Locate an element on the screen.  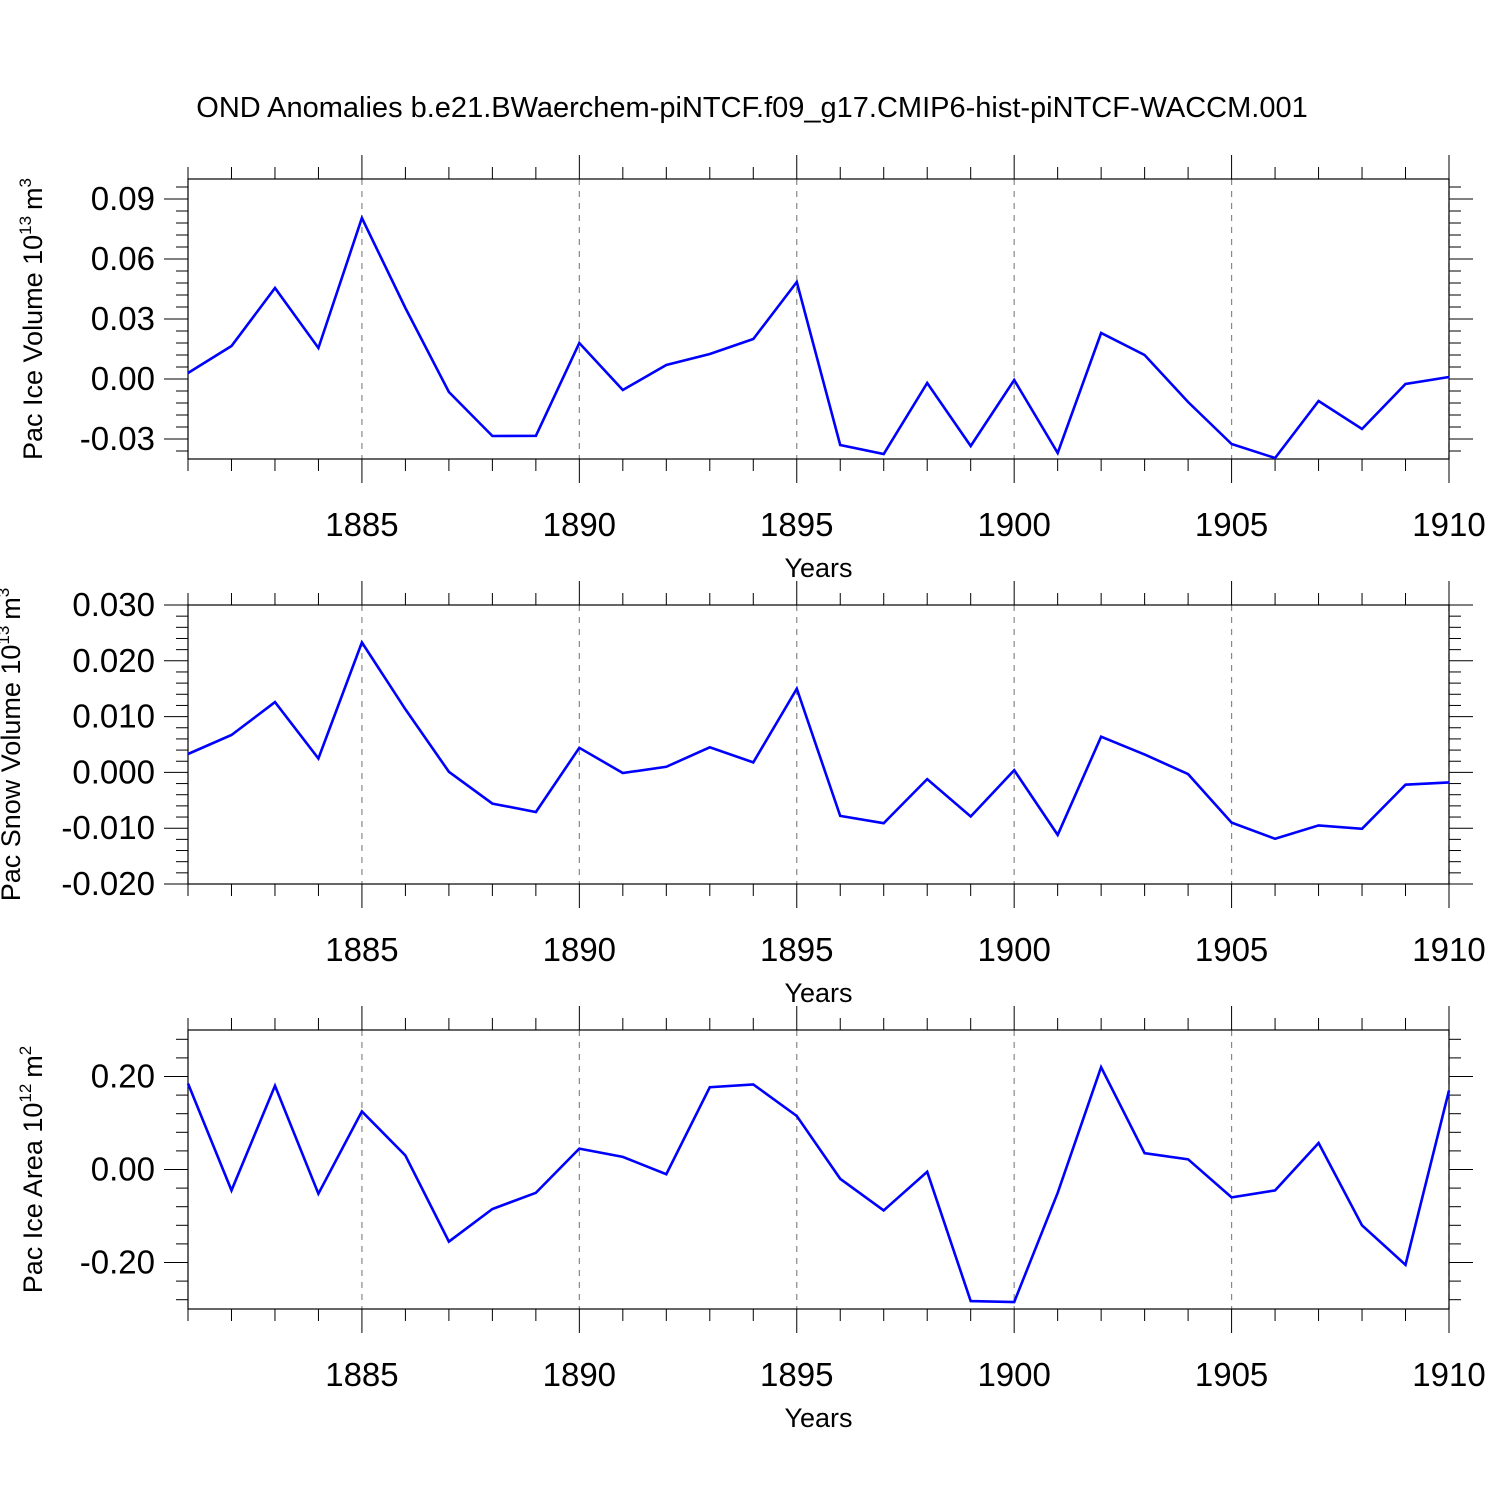
y-label-unit-exponent: 2 is located at coordinates (25, 1050).